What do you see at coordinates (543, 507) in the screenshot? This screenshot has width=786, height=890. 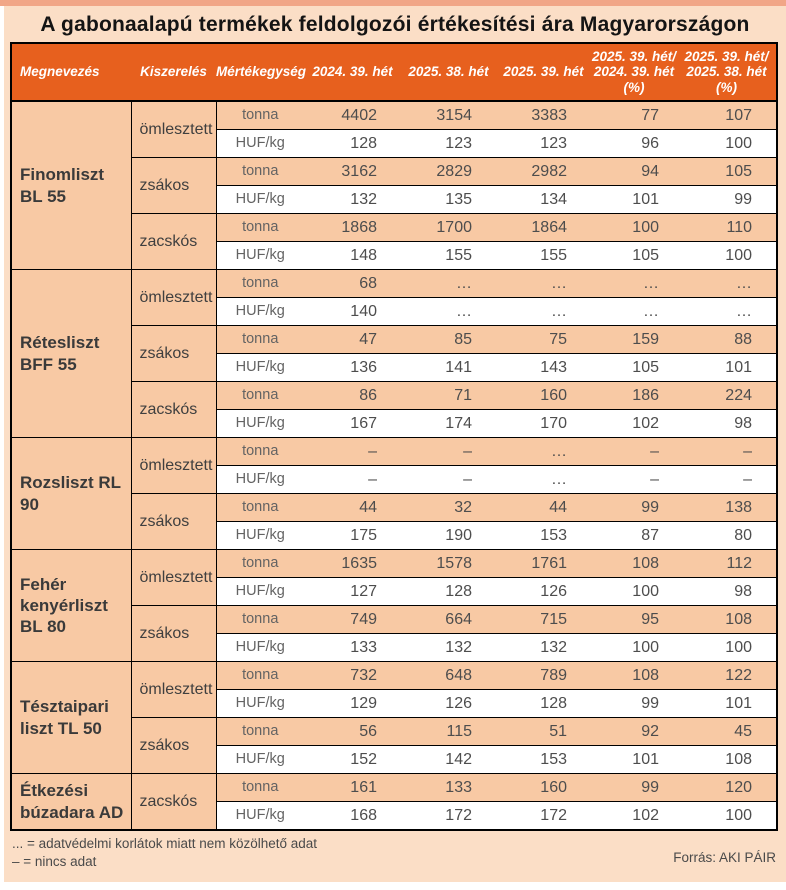 I see `value-cell: 44` at bounding box center [543, 507].